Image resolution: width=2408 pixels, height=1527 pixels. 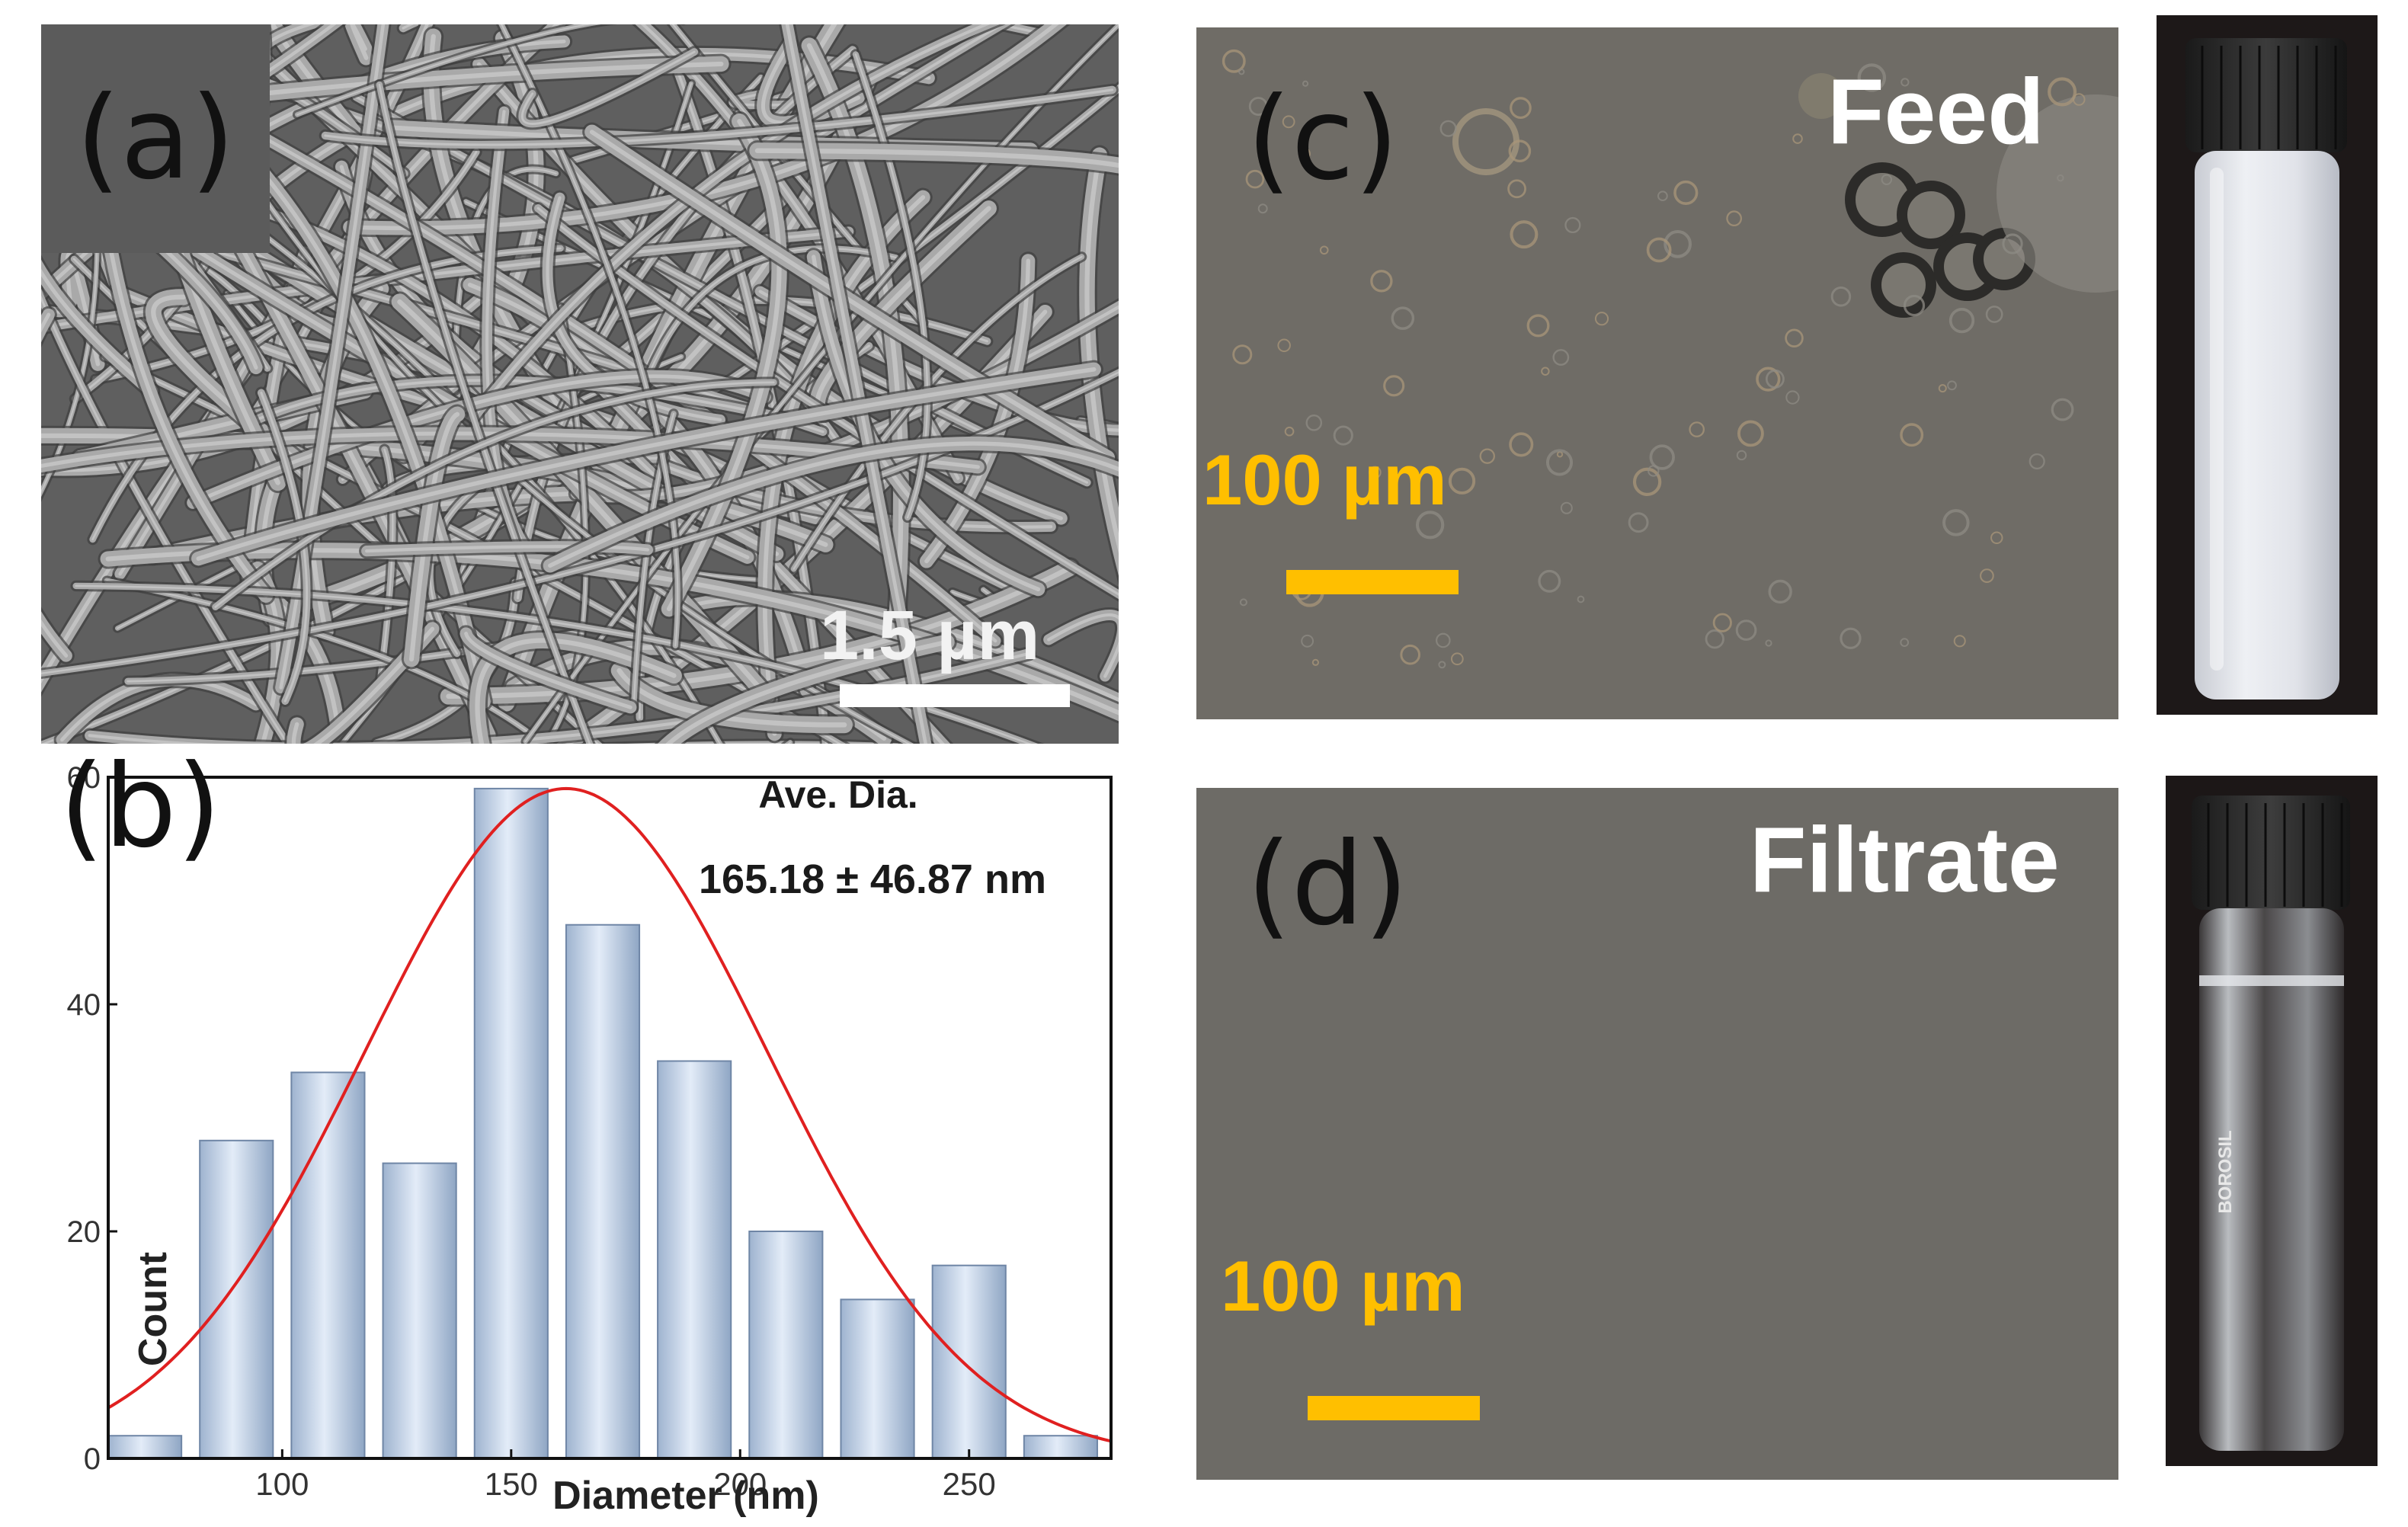 I want to click on panel-b-label: (b), so click(x=140, y=810).